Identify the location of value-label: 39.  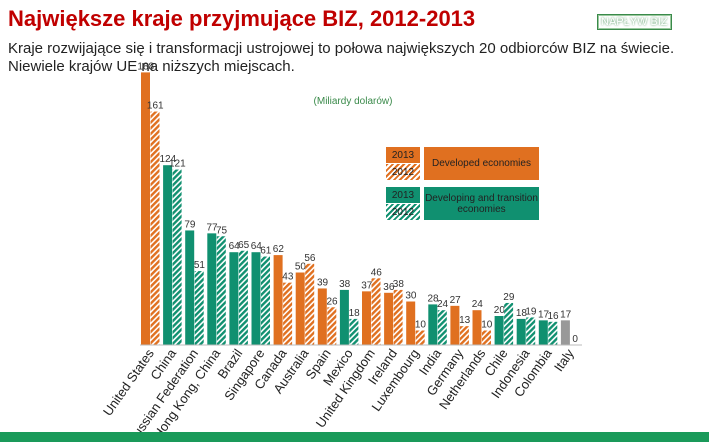
(323, 282).